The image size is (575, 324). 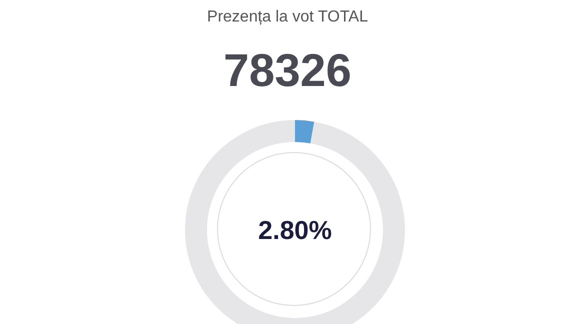 What do you see at coordinates (287, 17) in the screenshot?
I see `chart-title: Prezența la vot TOTAL` at bounding box center [287, 17].